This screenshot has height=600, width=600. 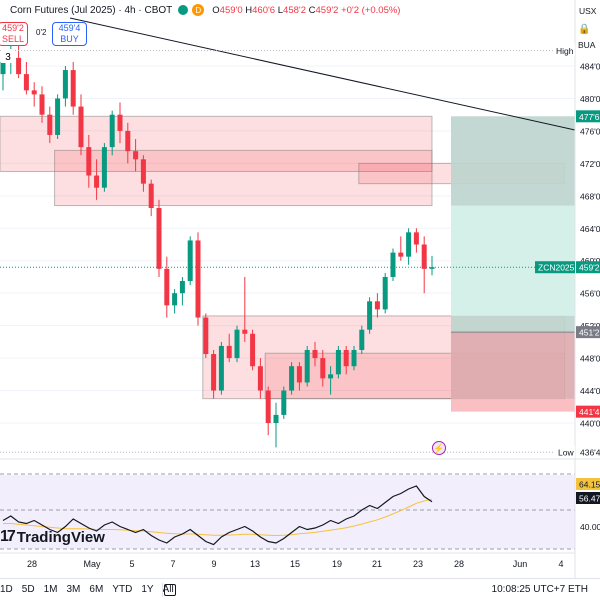 What do you see at coordinates (590, 424) in the screenshot?
I see `price-tick: 440'0` at bounding box center [590, 424].